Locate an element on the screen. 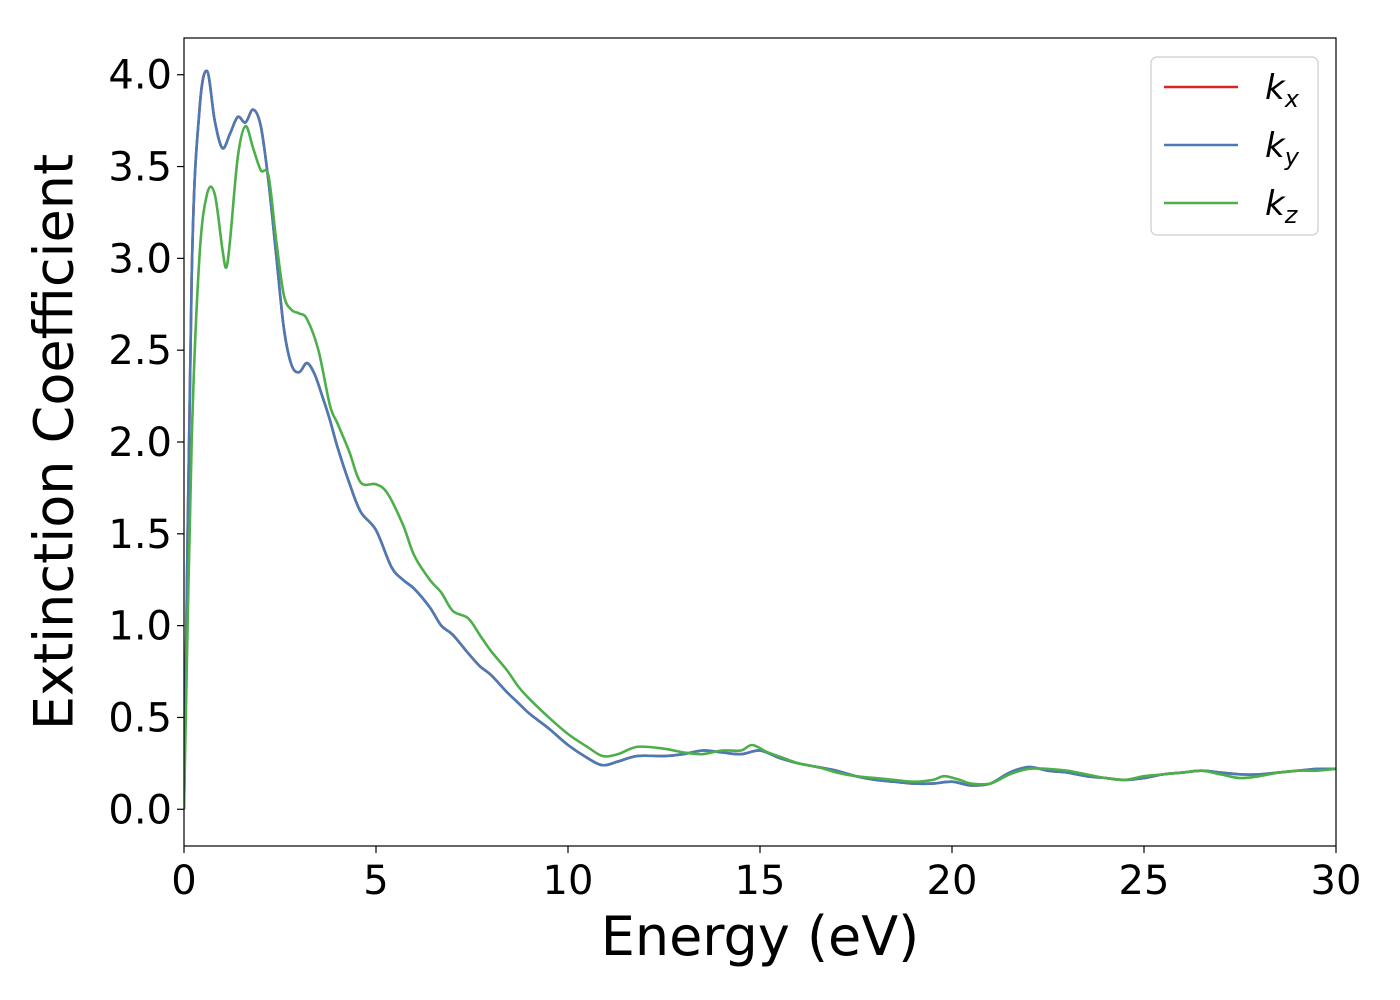 This screenshot has height=1000, width=1400. x-axis-ticks: 0 5 10 15 20 25 30 is located at coordinates (766, 875).